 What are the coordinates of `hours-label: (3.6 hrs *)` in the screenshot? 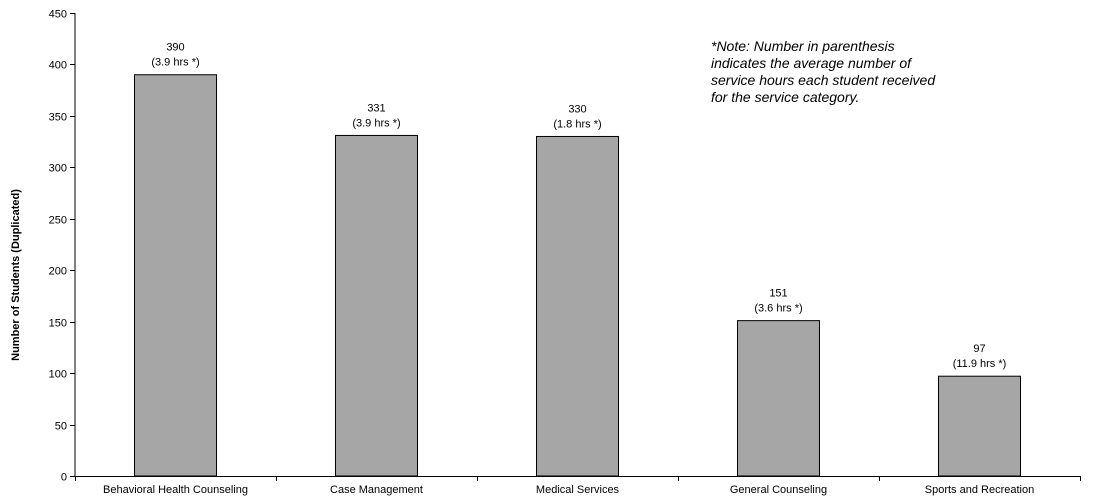 It's located at (778, 309).